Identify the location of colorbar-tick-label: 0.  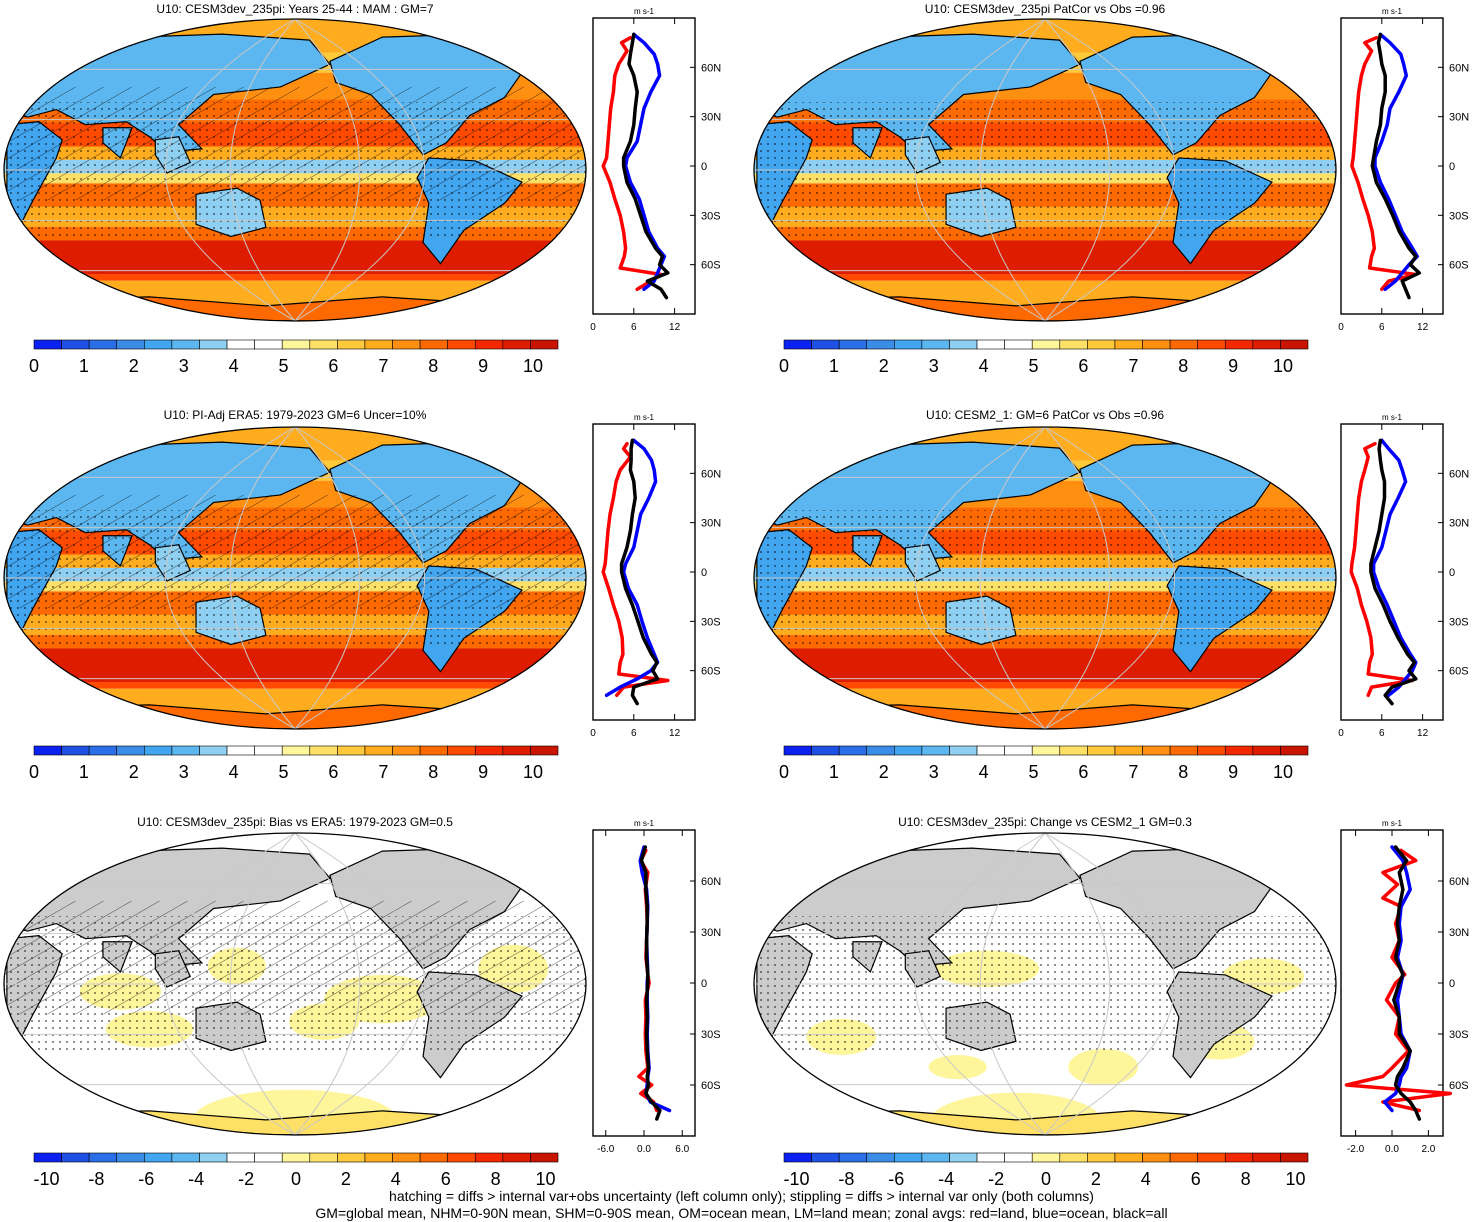
(34, 366).